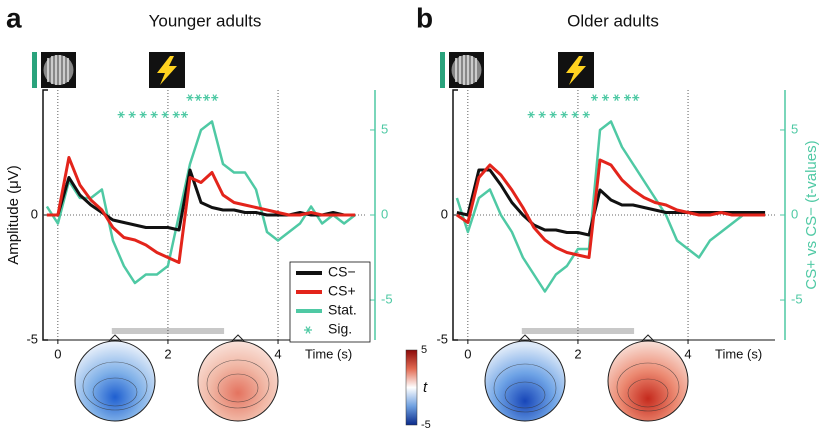  I want to click on legend-label: CS−, so click(342, 272).